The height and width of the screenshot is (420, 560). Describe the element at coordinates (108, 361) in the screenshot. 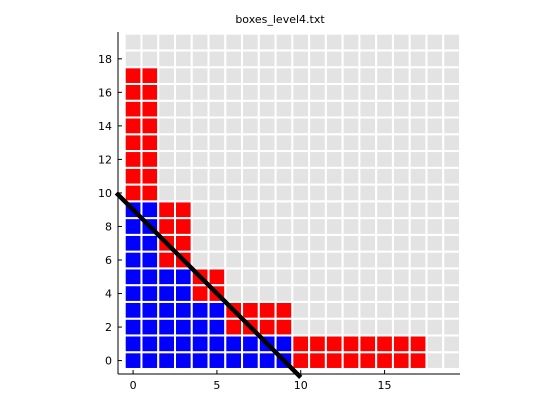

I see `y-tick-label: 0` at that location.